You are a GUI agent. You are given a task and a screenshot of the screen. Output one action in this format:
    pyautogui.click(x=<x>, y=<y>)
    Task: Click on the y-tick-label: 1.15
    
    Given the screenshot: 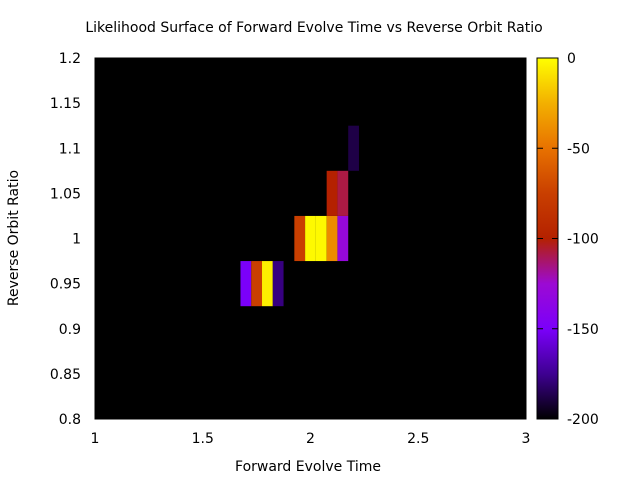 What is the action you would take?
    pyautogui.click(x=65, y=104)
    